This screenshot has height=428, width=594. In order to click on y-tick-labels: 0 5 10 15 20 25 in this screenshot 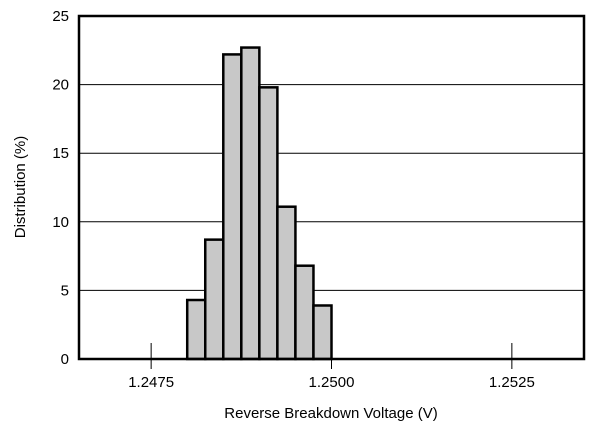, I will do `click(60, 188)`.